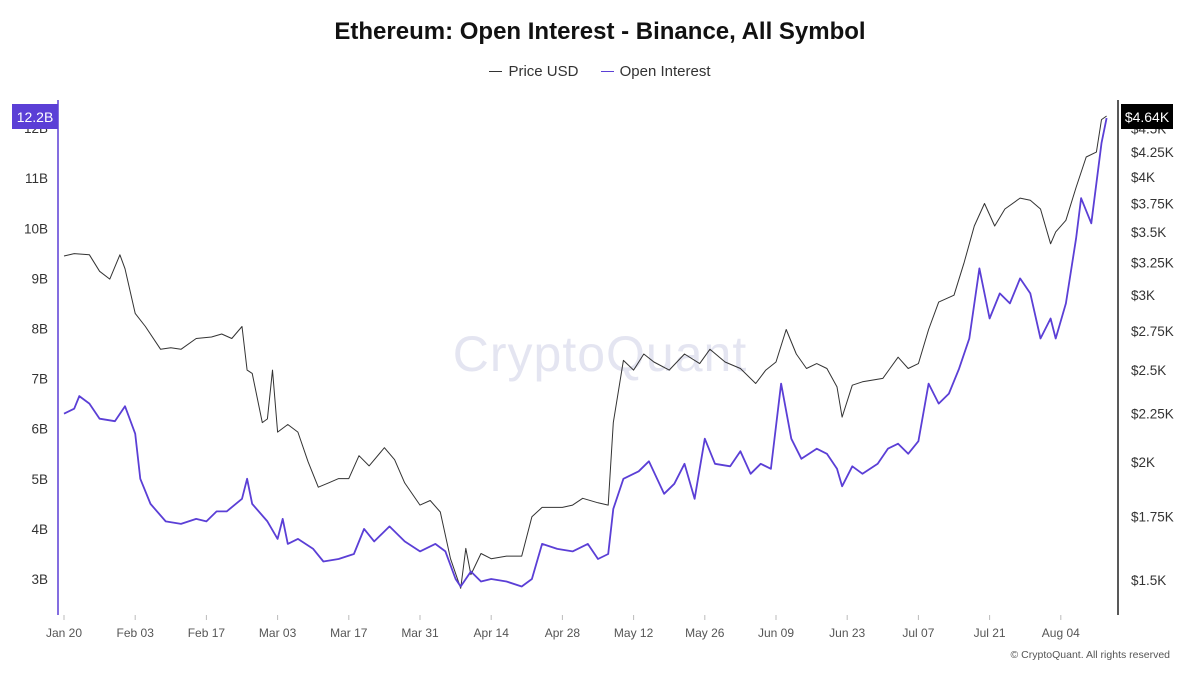 Image resolution: width=1200 pixels, height=675 pixels. Describe the element at coordinates (1061, 633) in the screenshot. I see `x-tick-label: Aug 04` at that location.